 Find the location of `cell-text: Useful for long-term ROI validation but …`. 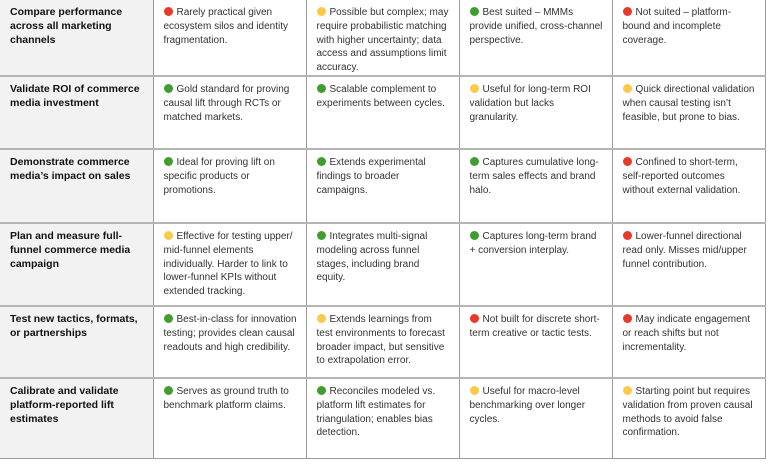

cell-text: Useful for long-term ROI validation but … is located at coordinates (530, 103).